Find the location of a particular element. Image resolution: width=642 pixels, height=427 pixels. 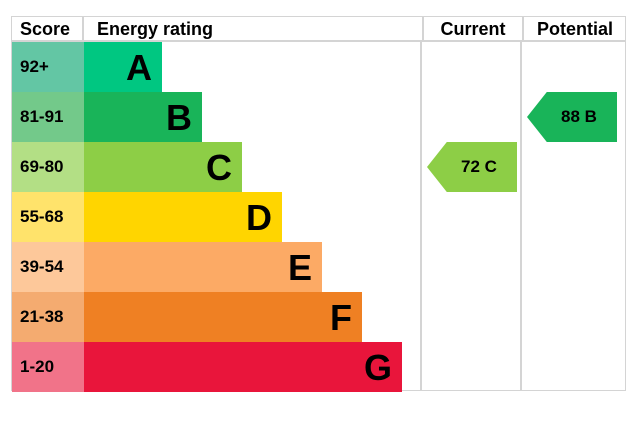

header-potential: Potential is located at coordinates (574, 29).